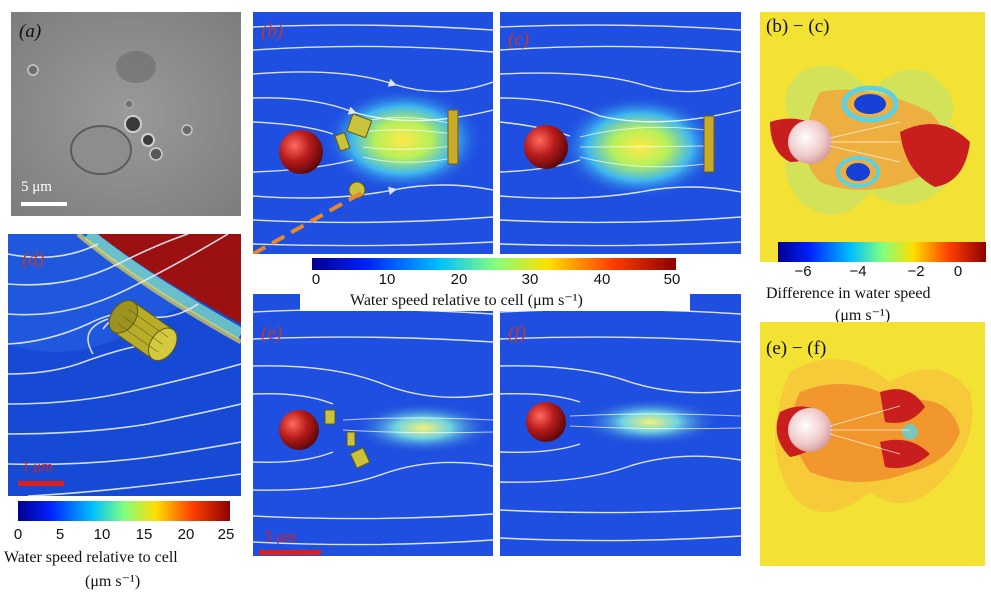 This screenshot has width=991, height=595. I want to click on panel-bc-label: (b) − (c), so click(798, 26).